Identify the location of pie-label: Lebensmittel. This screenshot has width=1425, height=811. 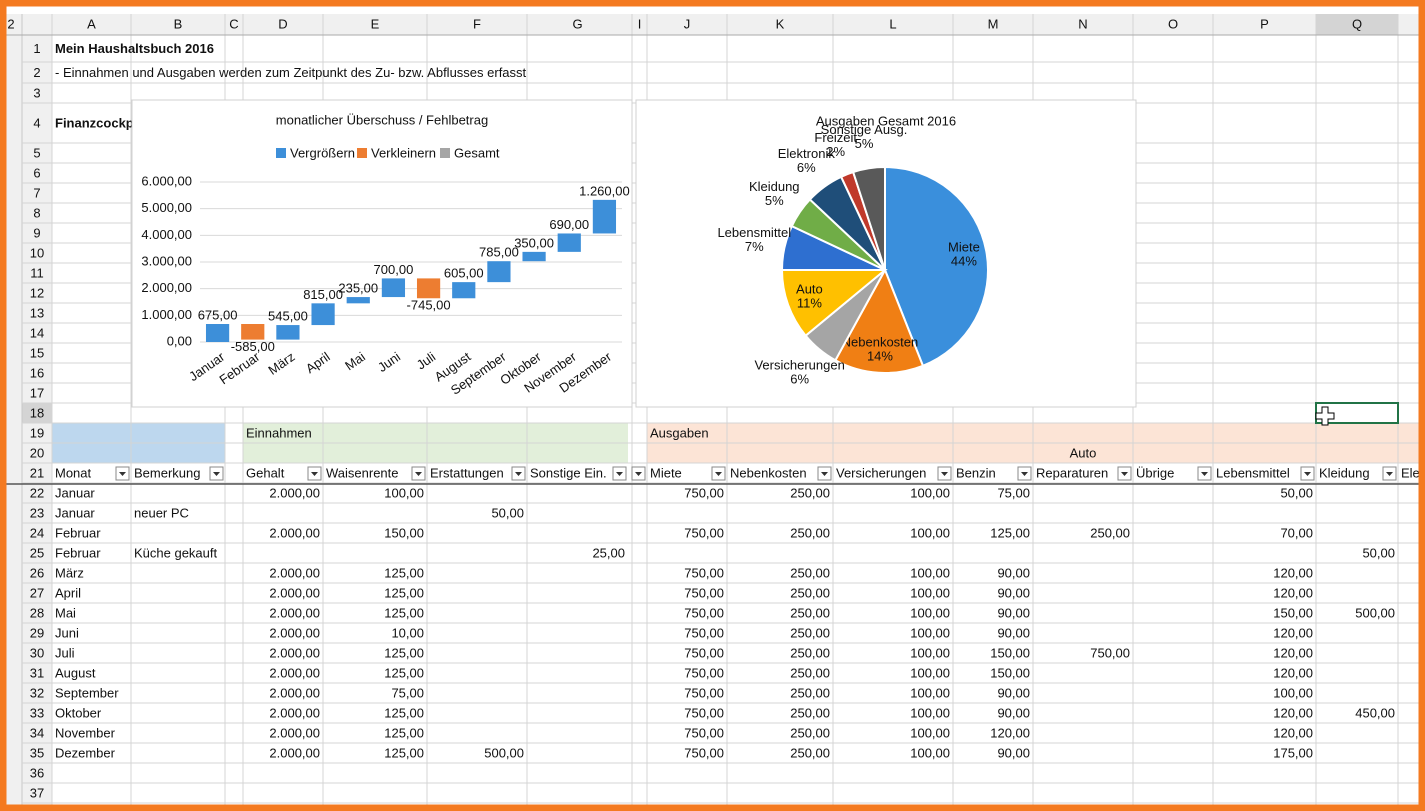
(754, 232).